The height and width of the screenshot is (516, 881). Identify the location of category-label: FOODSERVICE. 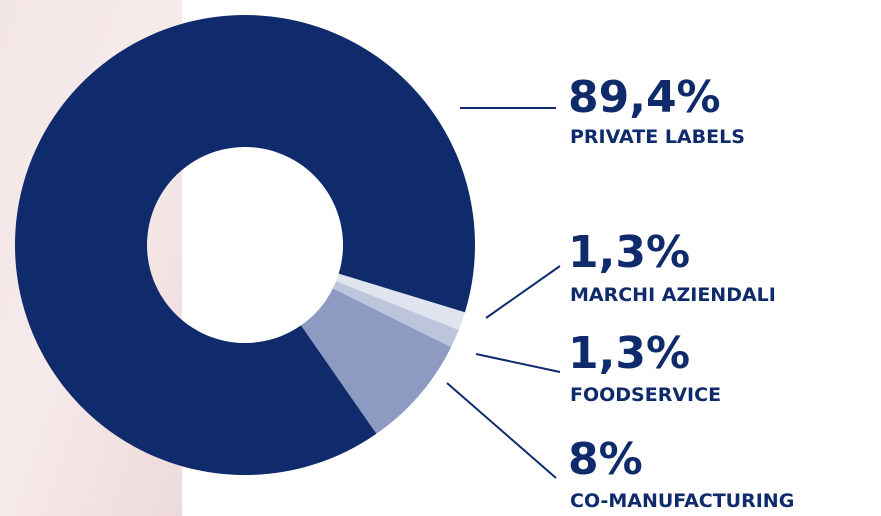
(645, 395).